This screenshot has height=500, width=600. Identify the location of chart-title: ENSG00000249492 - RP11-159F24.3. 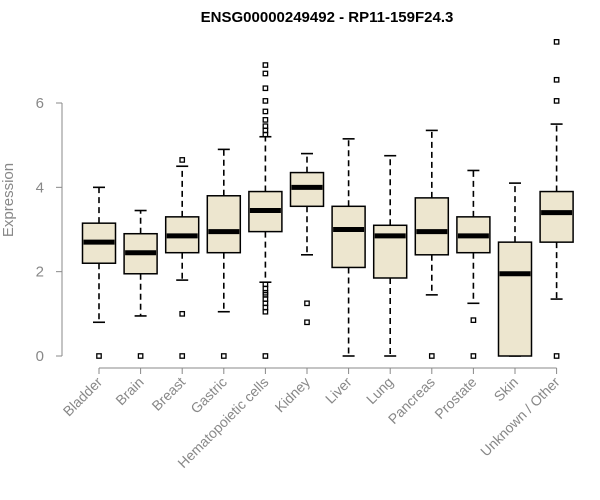
(327, 17).